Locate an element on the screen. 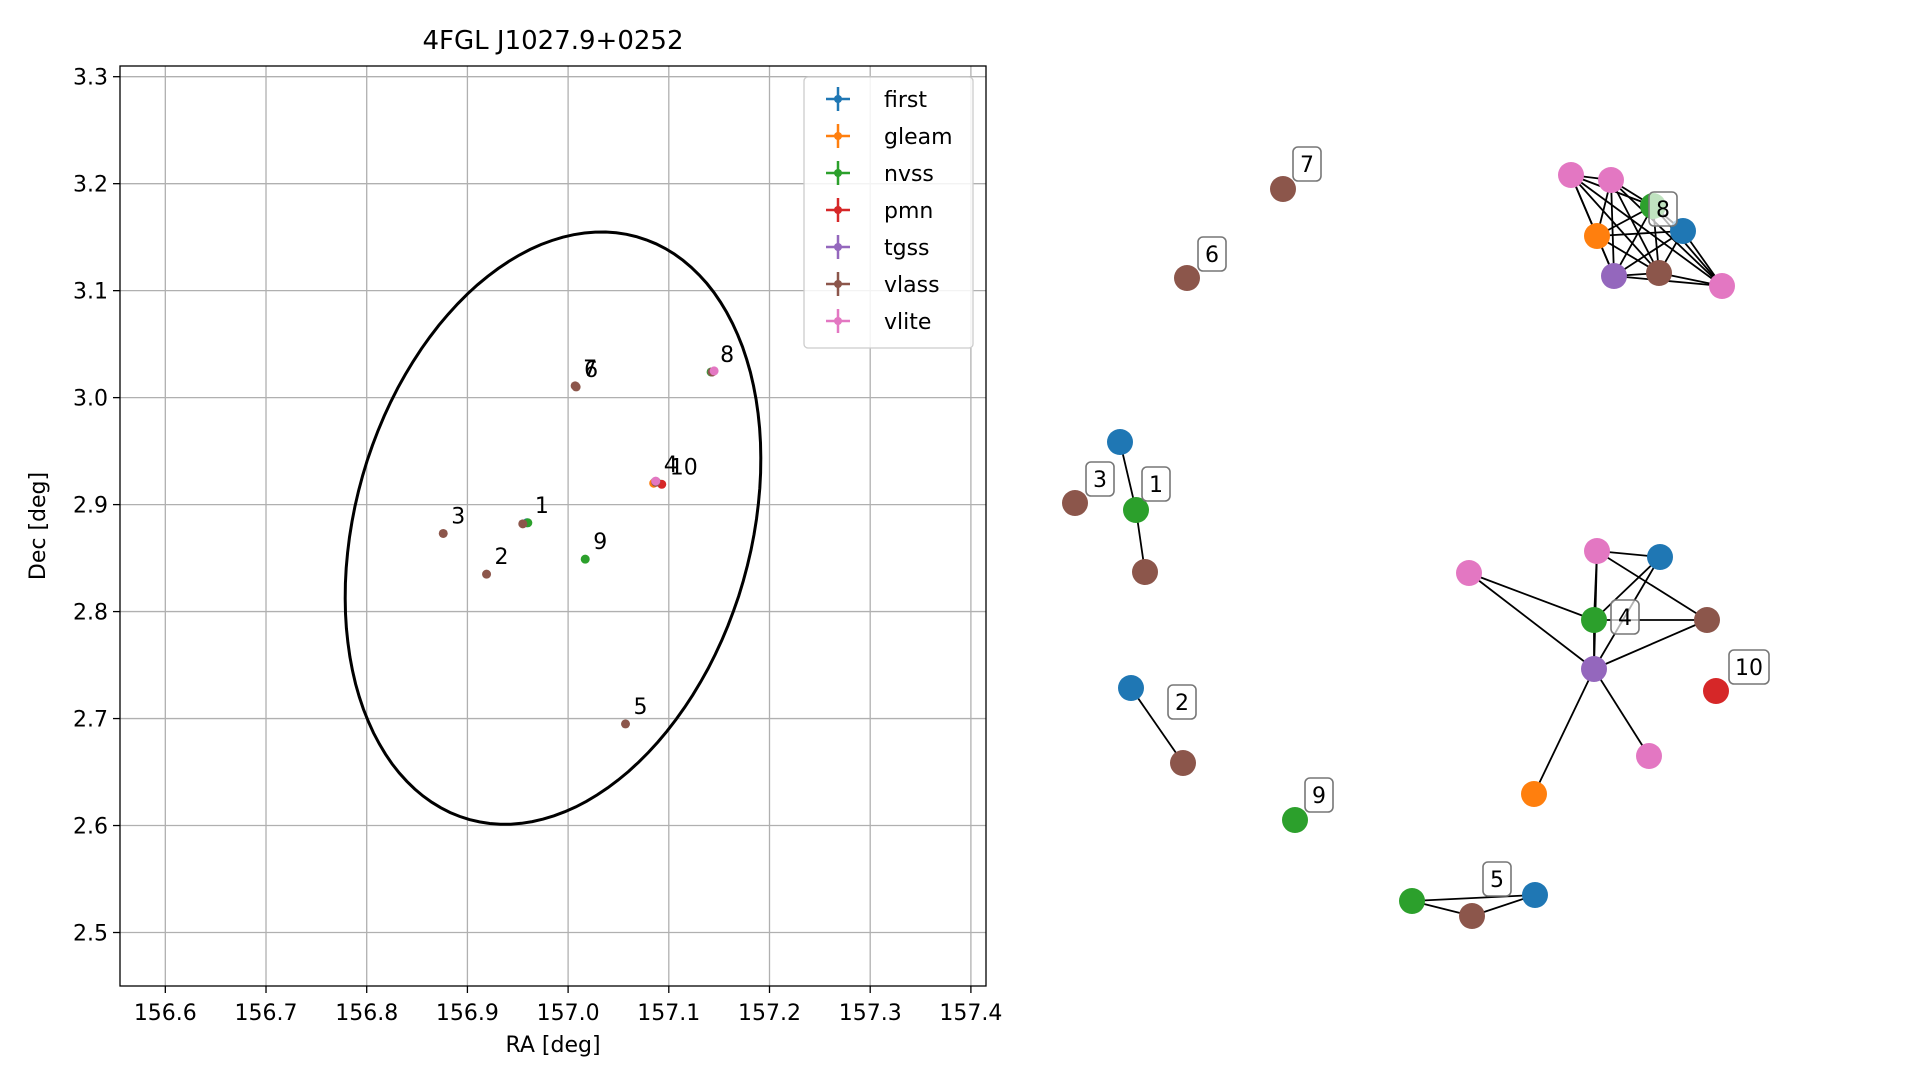 This screenshot has height=1080, width=1919. x-tick-label: 157.1 is located at coordinates (668, 1013).